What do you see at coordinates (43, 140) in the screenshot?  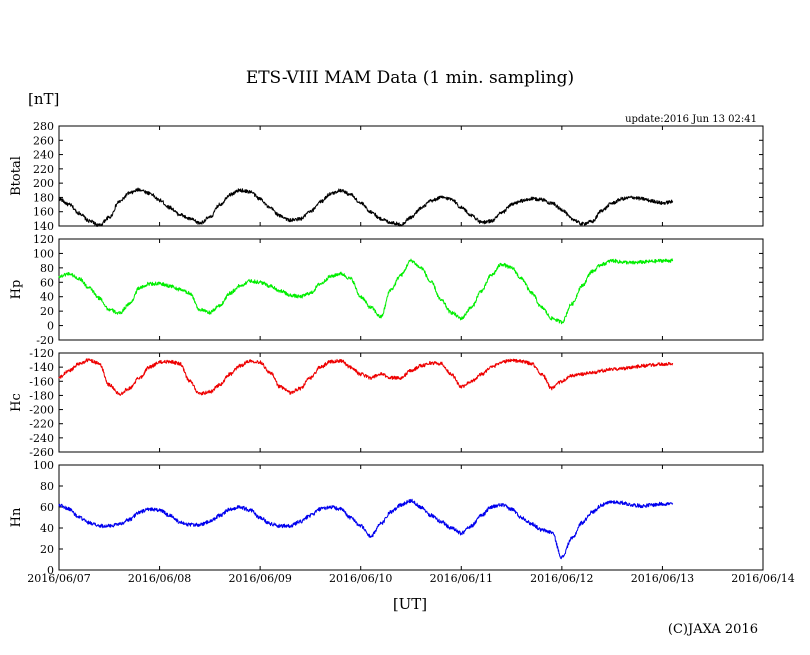 I see `y-tick-label: 260` at bounding box center [43, 140].